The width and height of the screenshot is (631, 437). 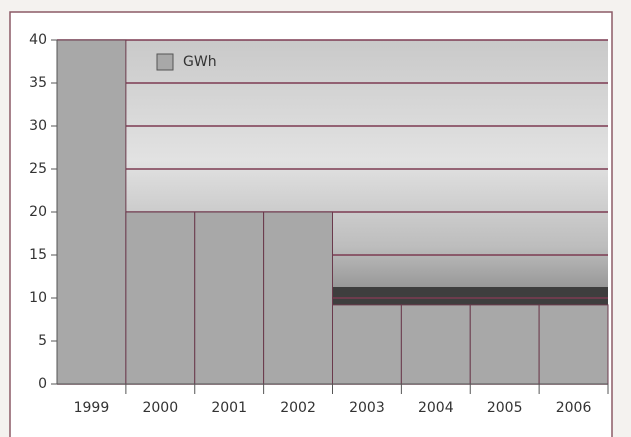 What do you see at coordinates (38, 169) in the screenshot?
I see `y-tick-label: 25` at bounding box center [38, 169].